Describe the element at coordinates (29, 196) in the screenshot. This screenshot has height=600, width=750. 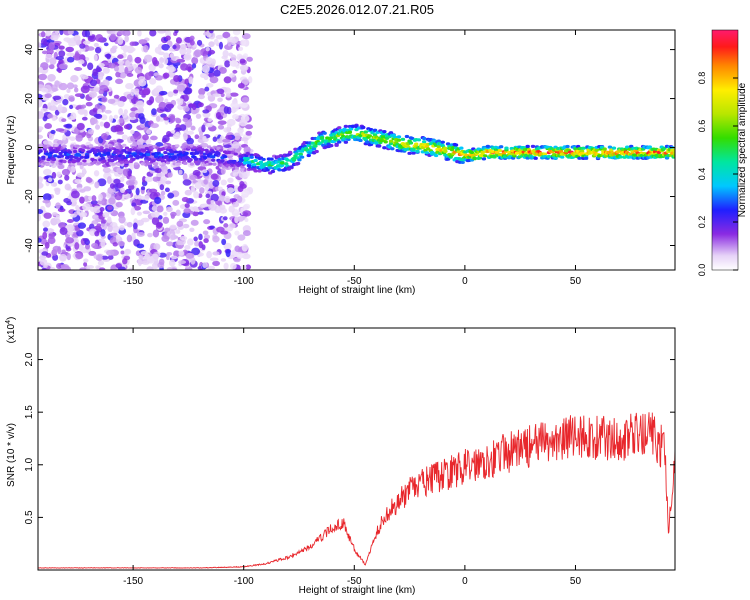
I see `spectrogram-y-tick-label: -20` at that location.